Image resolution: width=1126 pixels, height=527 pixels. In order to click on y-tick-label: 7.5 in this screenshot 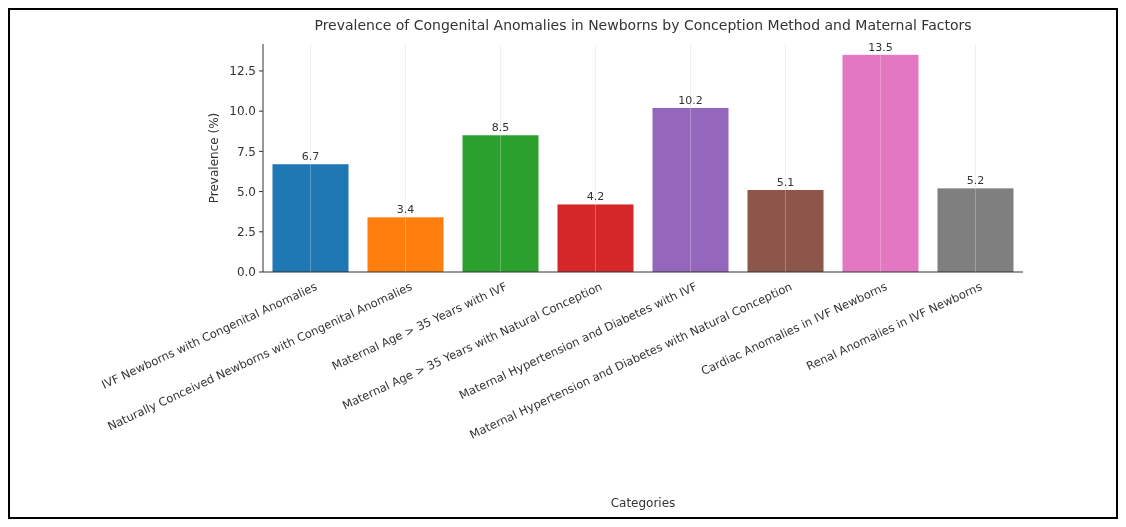, I will do `click(246, 151)`.